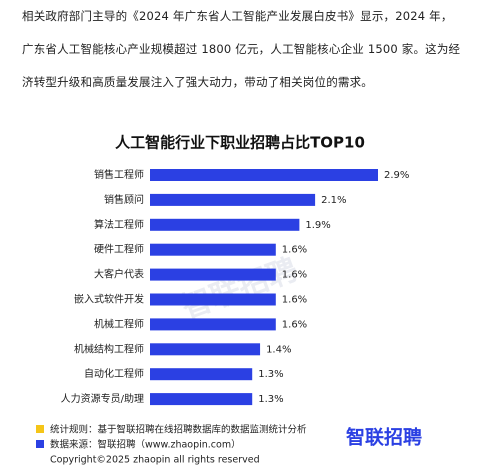 This screenshot has width=478, height=468. What do you see at coordinates (396, 175) in the screenshot?
I see `value-label: 2.9%` at bounding box center [396, 175].